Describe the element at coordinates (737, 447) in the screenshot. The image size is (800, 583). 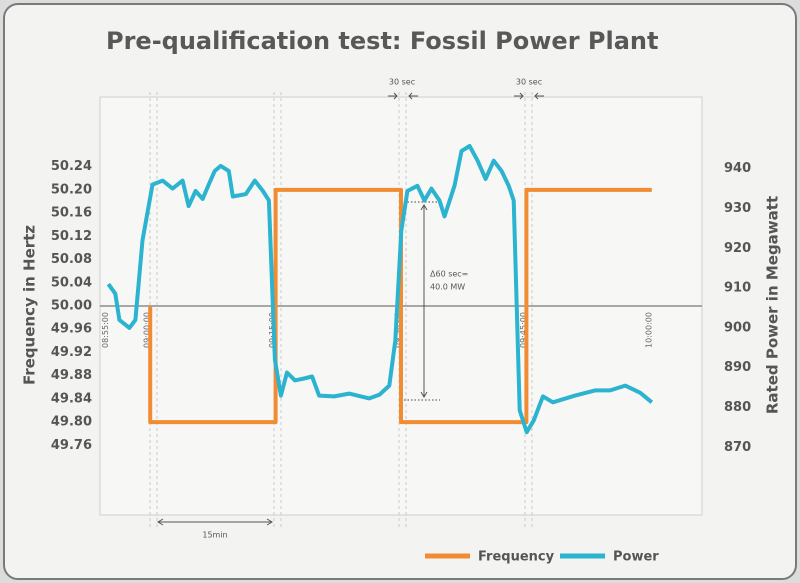
I see `y2-tick-label: 870` at that location.